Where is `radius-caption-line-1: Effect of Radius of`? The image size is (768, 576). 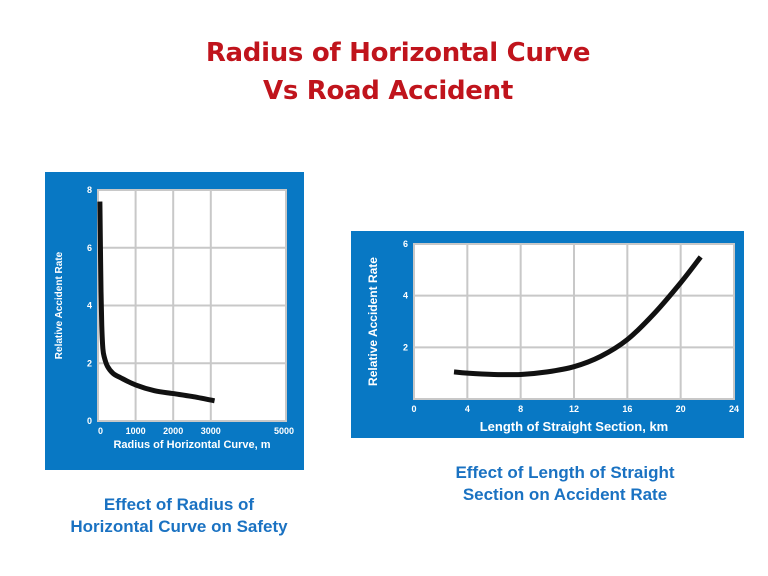
radius-caption-line-1: Effect of Radius of is located at coordinates (179, 504).